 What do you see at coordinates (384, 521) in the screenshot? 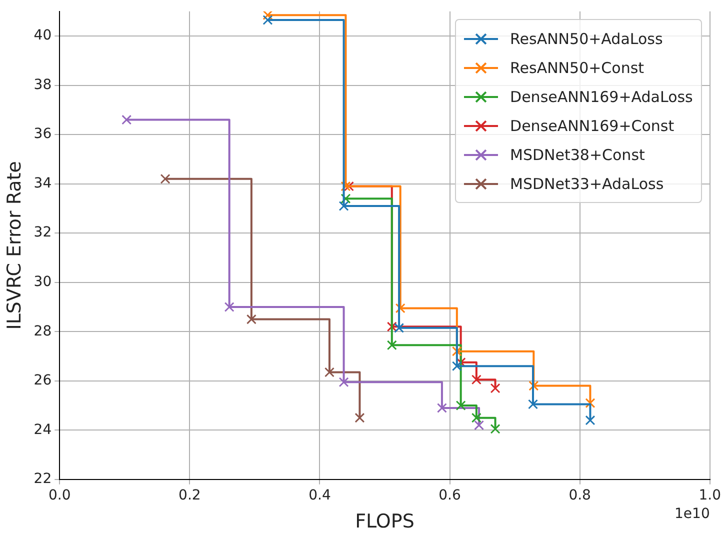
I see `x-axis-title: FLOPS` at bounding box center [384, 521].